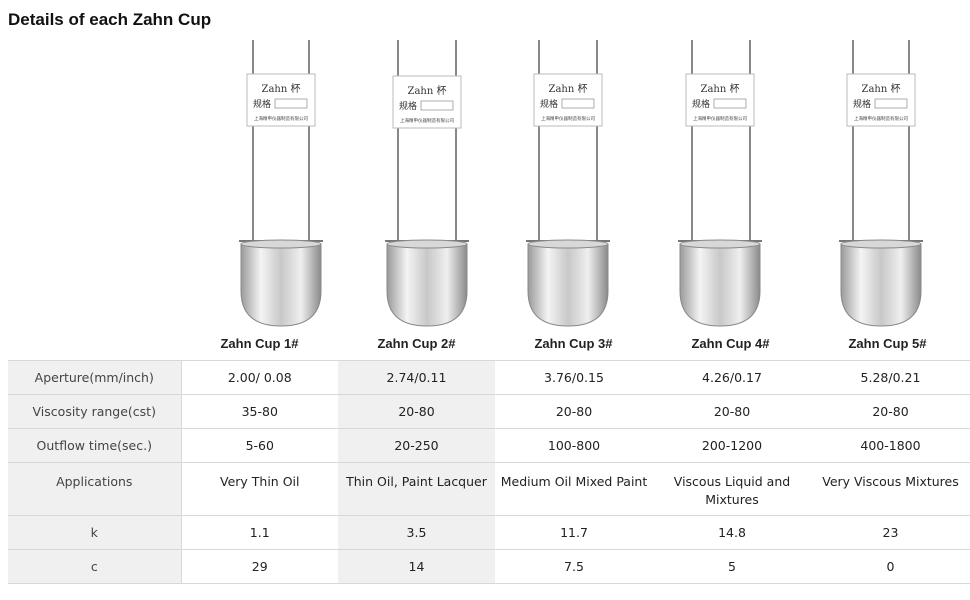 The width and height of the screenshot is (970, 600). Describe the element at coordinates (259, 532) in the screenshot. I see `table-cell: 1.1` at that location.